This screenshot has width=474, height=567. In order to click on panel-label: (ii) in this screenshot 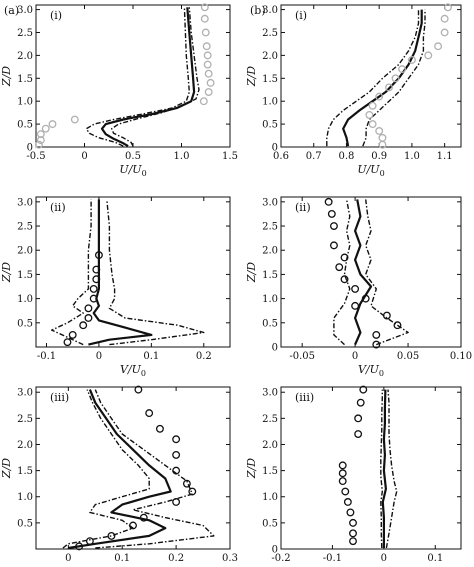, I will do `click(303, 207)`.